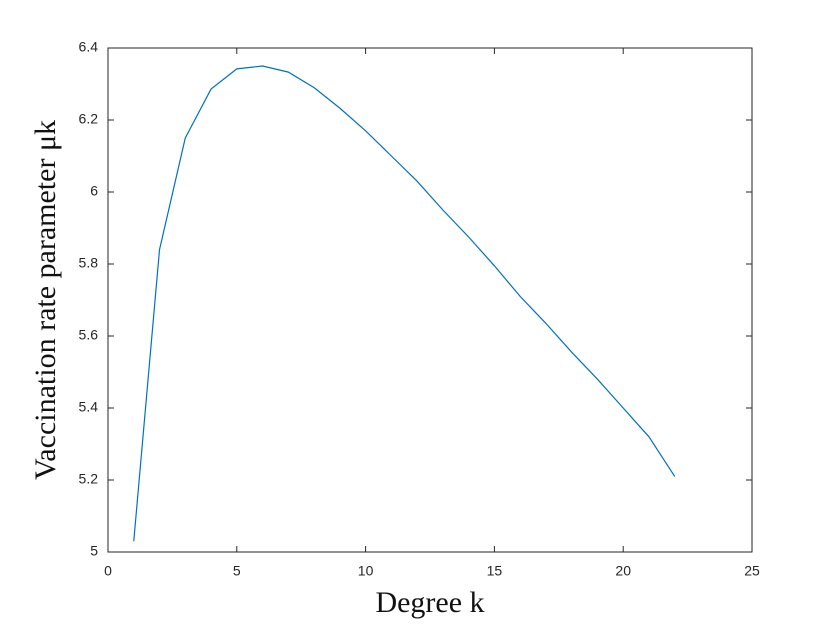 This screenshot has width=830, height=624. I want to click on x-tick-label: 25, so click(752, 571).